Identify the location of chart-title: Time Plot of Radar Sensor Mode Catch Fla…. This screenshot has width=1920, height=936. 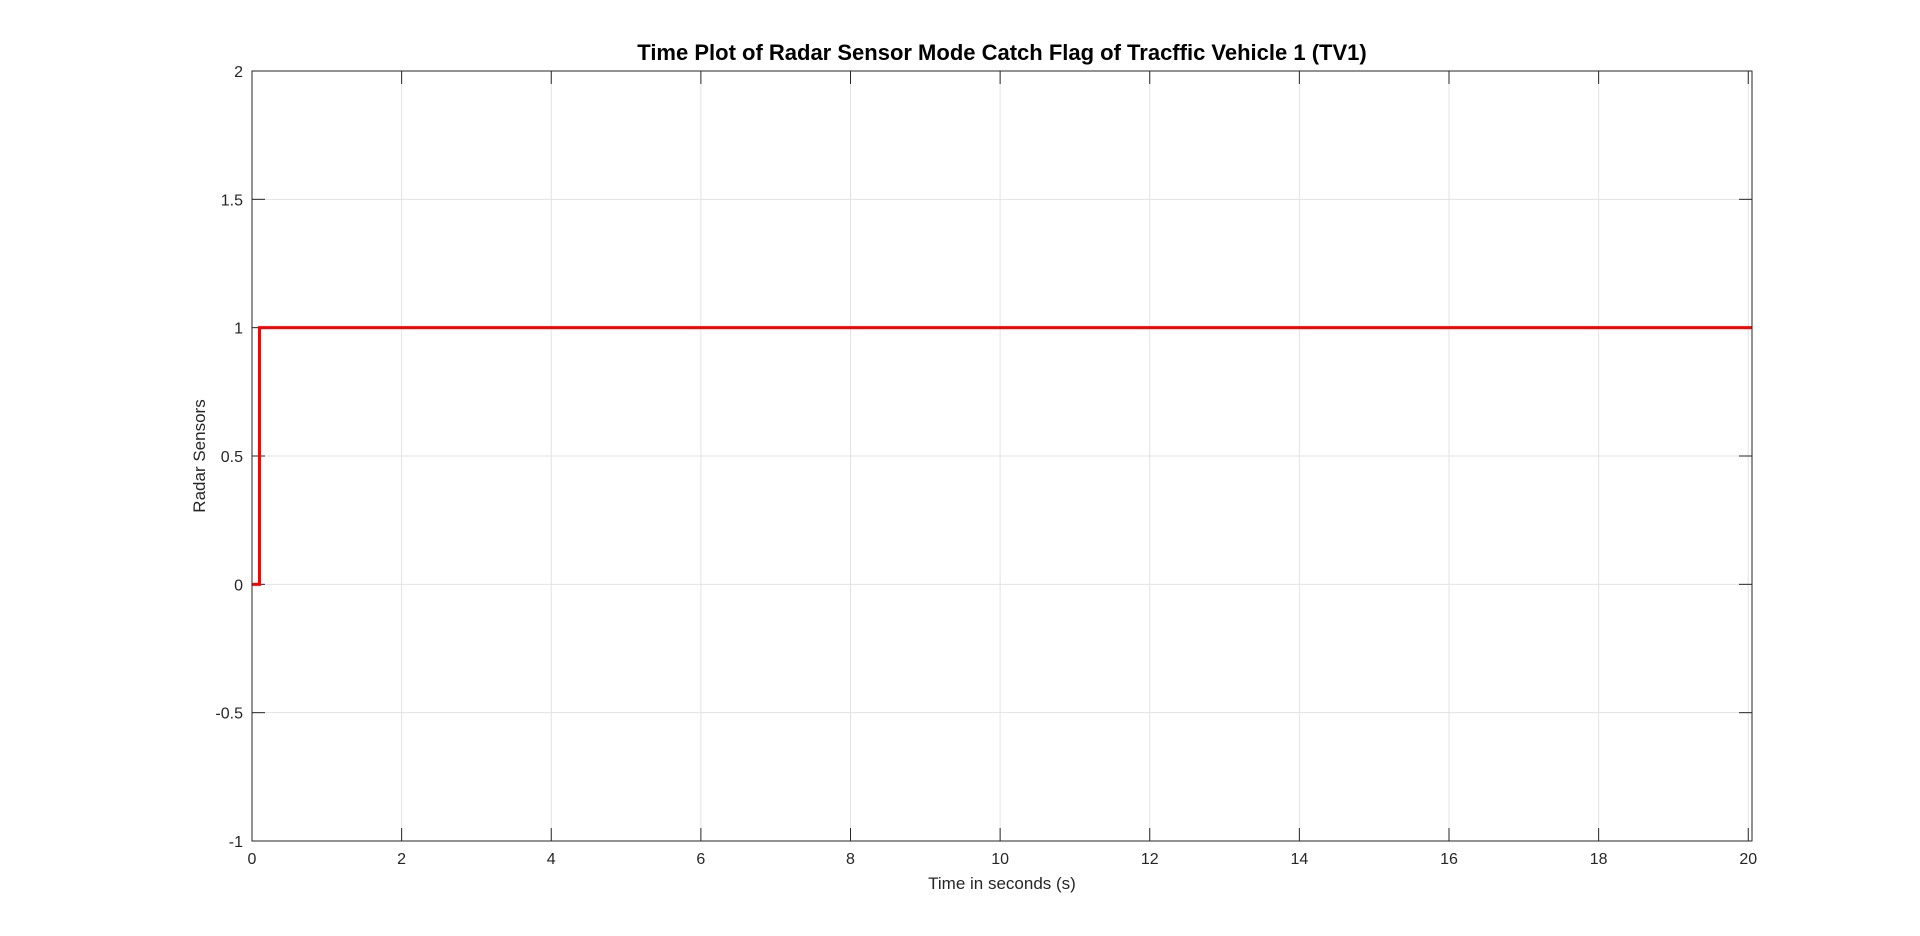
(1001, 52).